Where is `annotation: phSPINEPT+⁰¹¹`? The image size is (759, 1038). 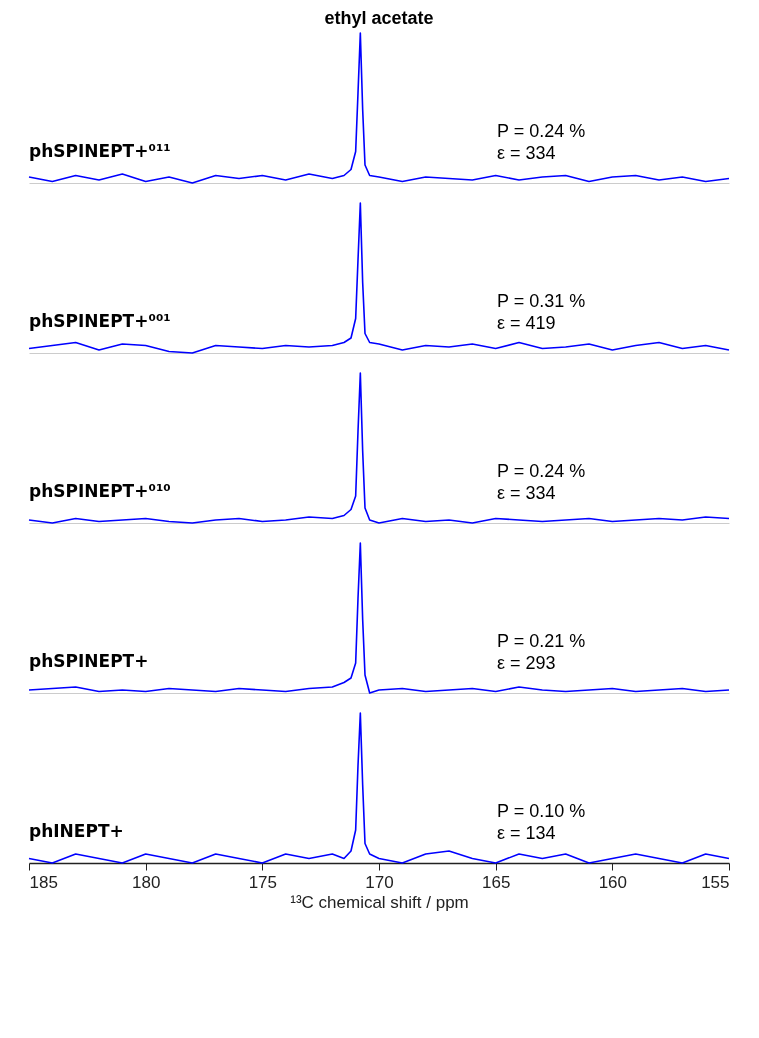 annotation: phSPINEPT+⁰¹¹ is located at coordinates (100, 151).